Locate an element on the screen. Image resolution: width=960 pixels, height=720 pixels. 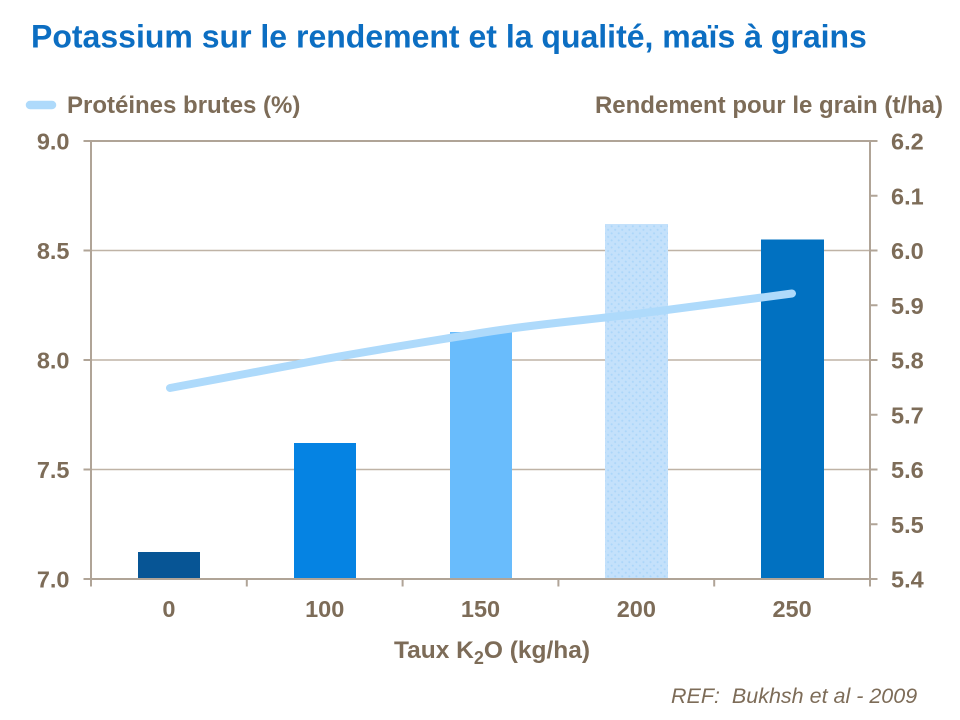
svg-text: Protéines brutes (%) is located at coordinates (183, 105).